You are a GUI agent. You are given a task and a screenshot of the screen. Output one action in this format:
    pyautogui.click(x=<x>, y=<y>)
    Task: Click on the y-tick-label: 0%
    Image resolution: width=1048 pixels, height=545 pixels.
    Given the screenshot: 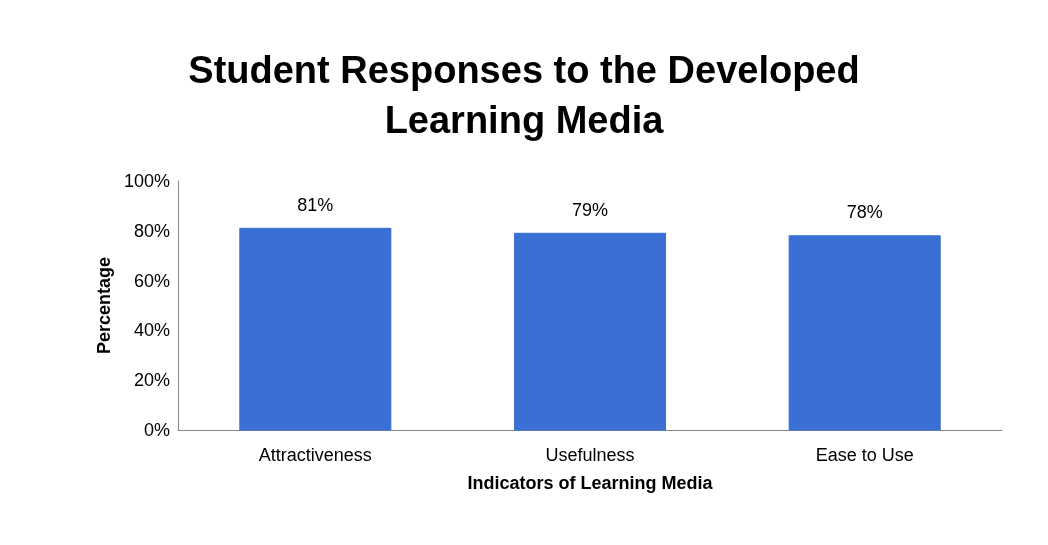 What is the action you would take?
    pyautogui.click(x=156, y=430)
    